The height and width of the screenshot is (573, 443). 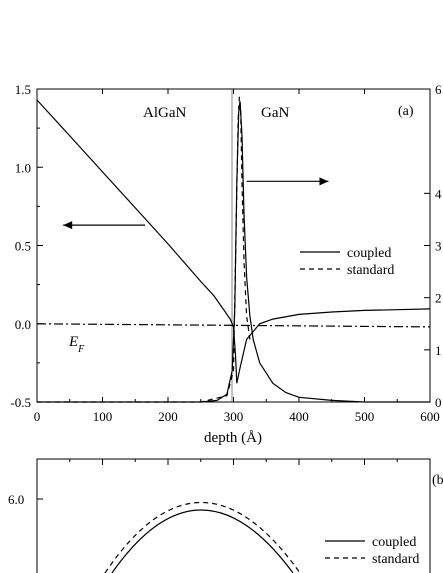 I want to click on right-tick-label: 4, so click(x=438, y=193).